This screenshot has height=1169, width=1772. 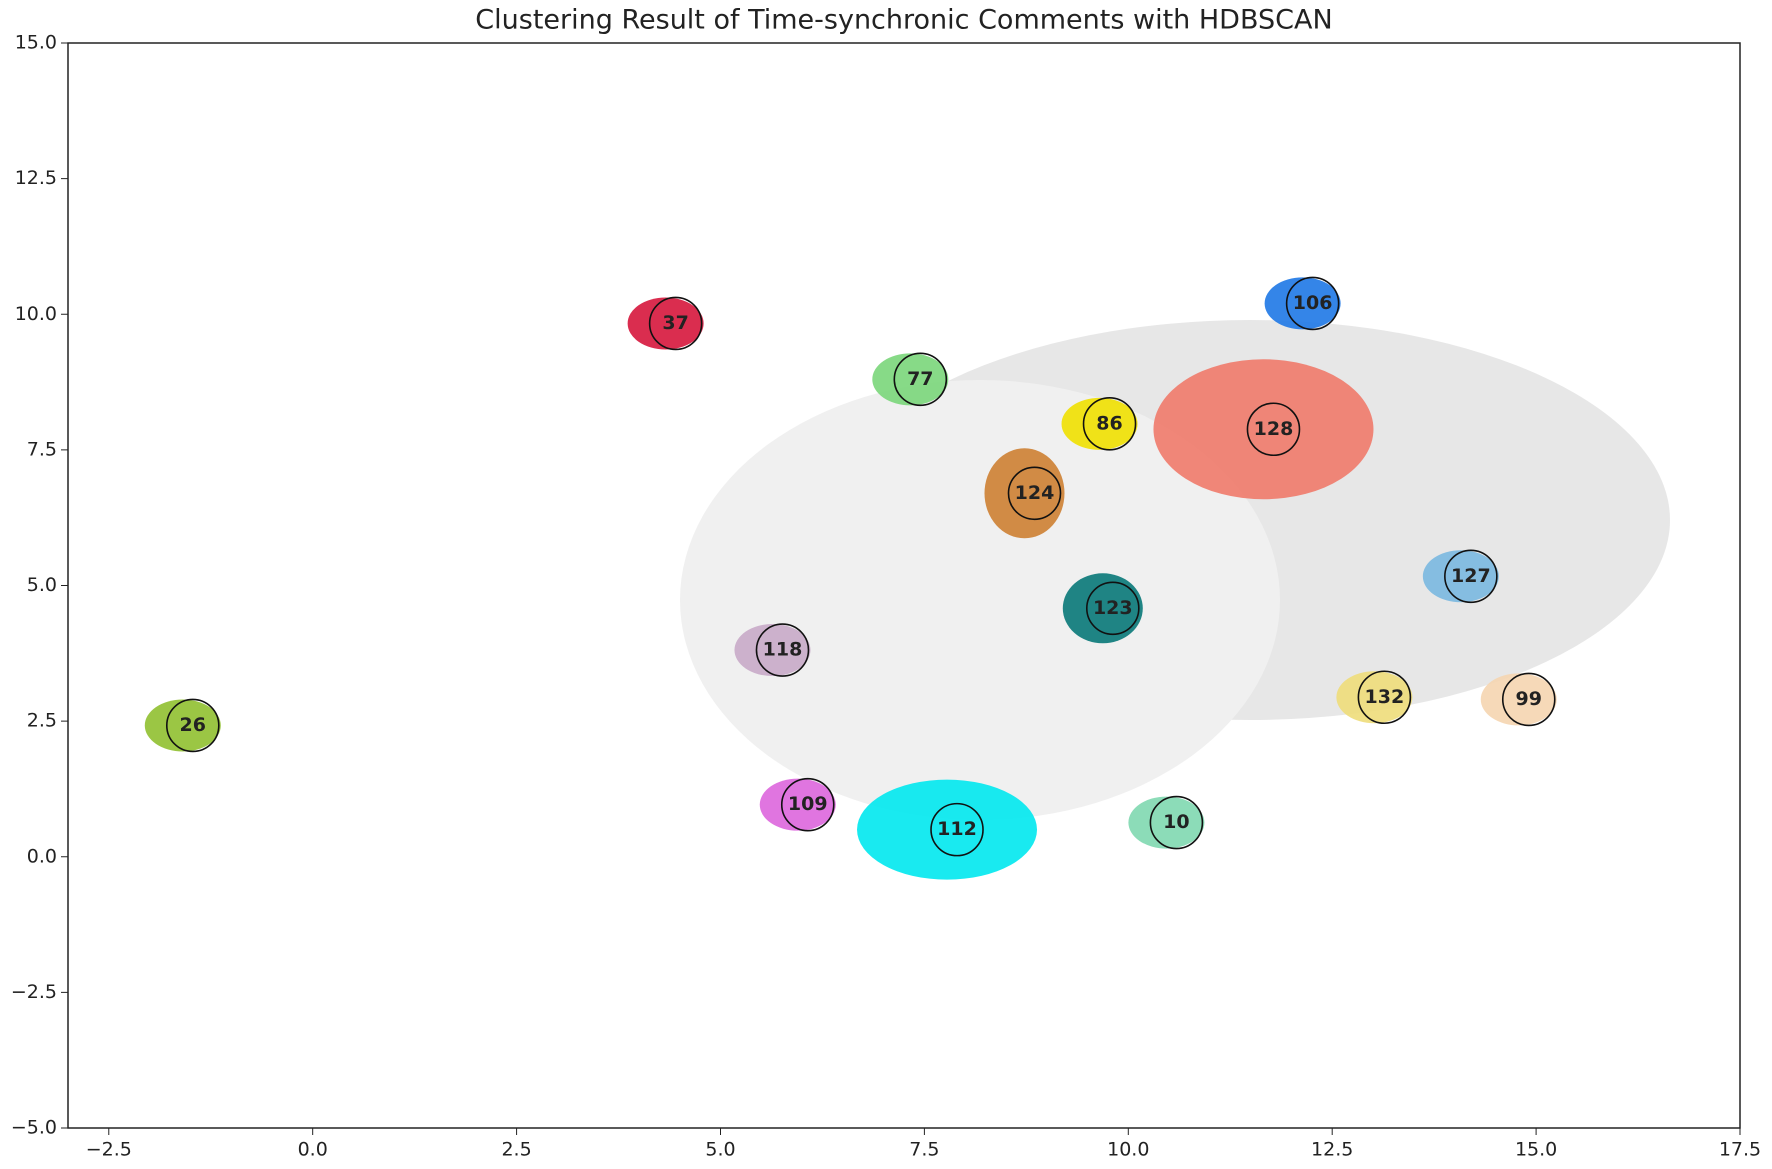 I want to click on x-tick-label: 5.0, so click(x=720, y=1150).